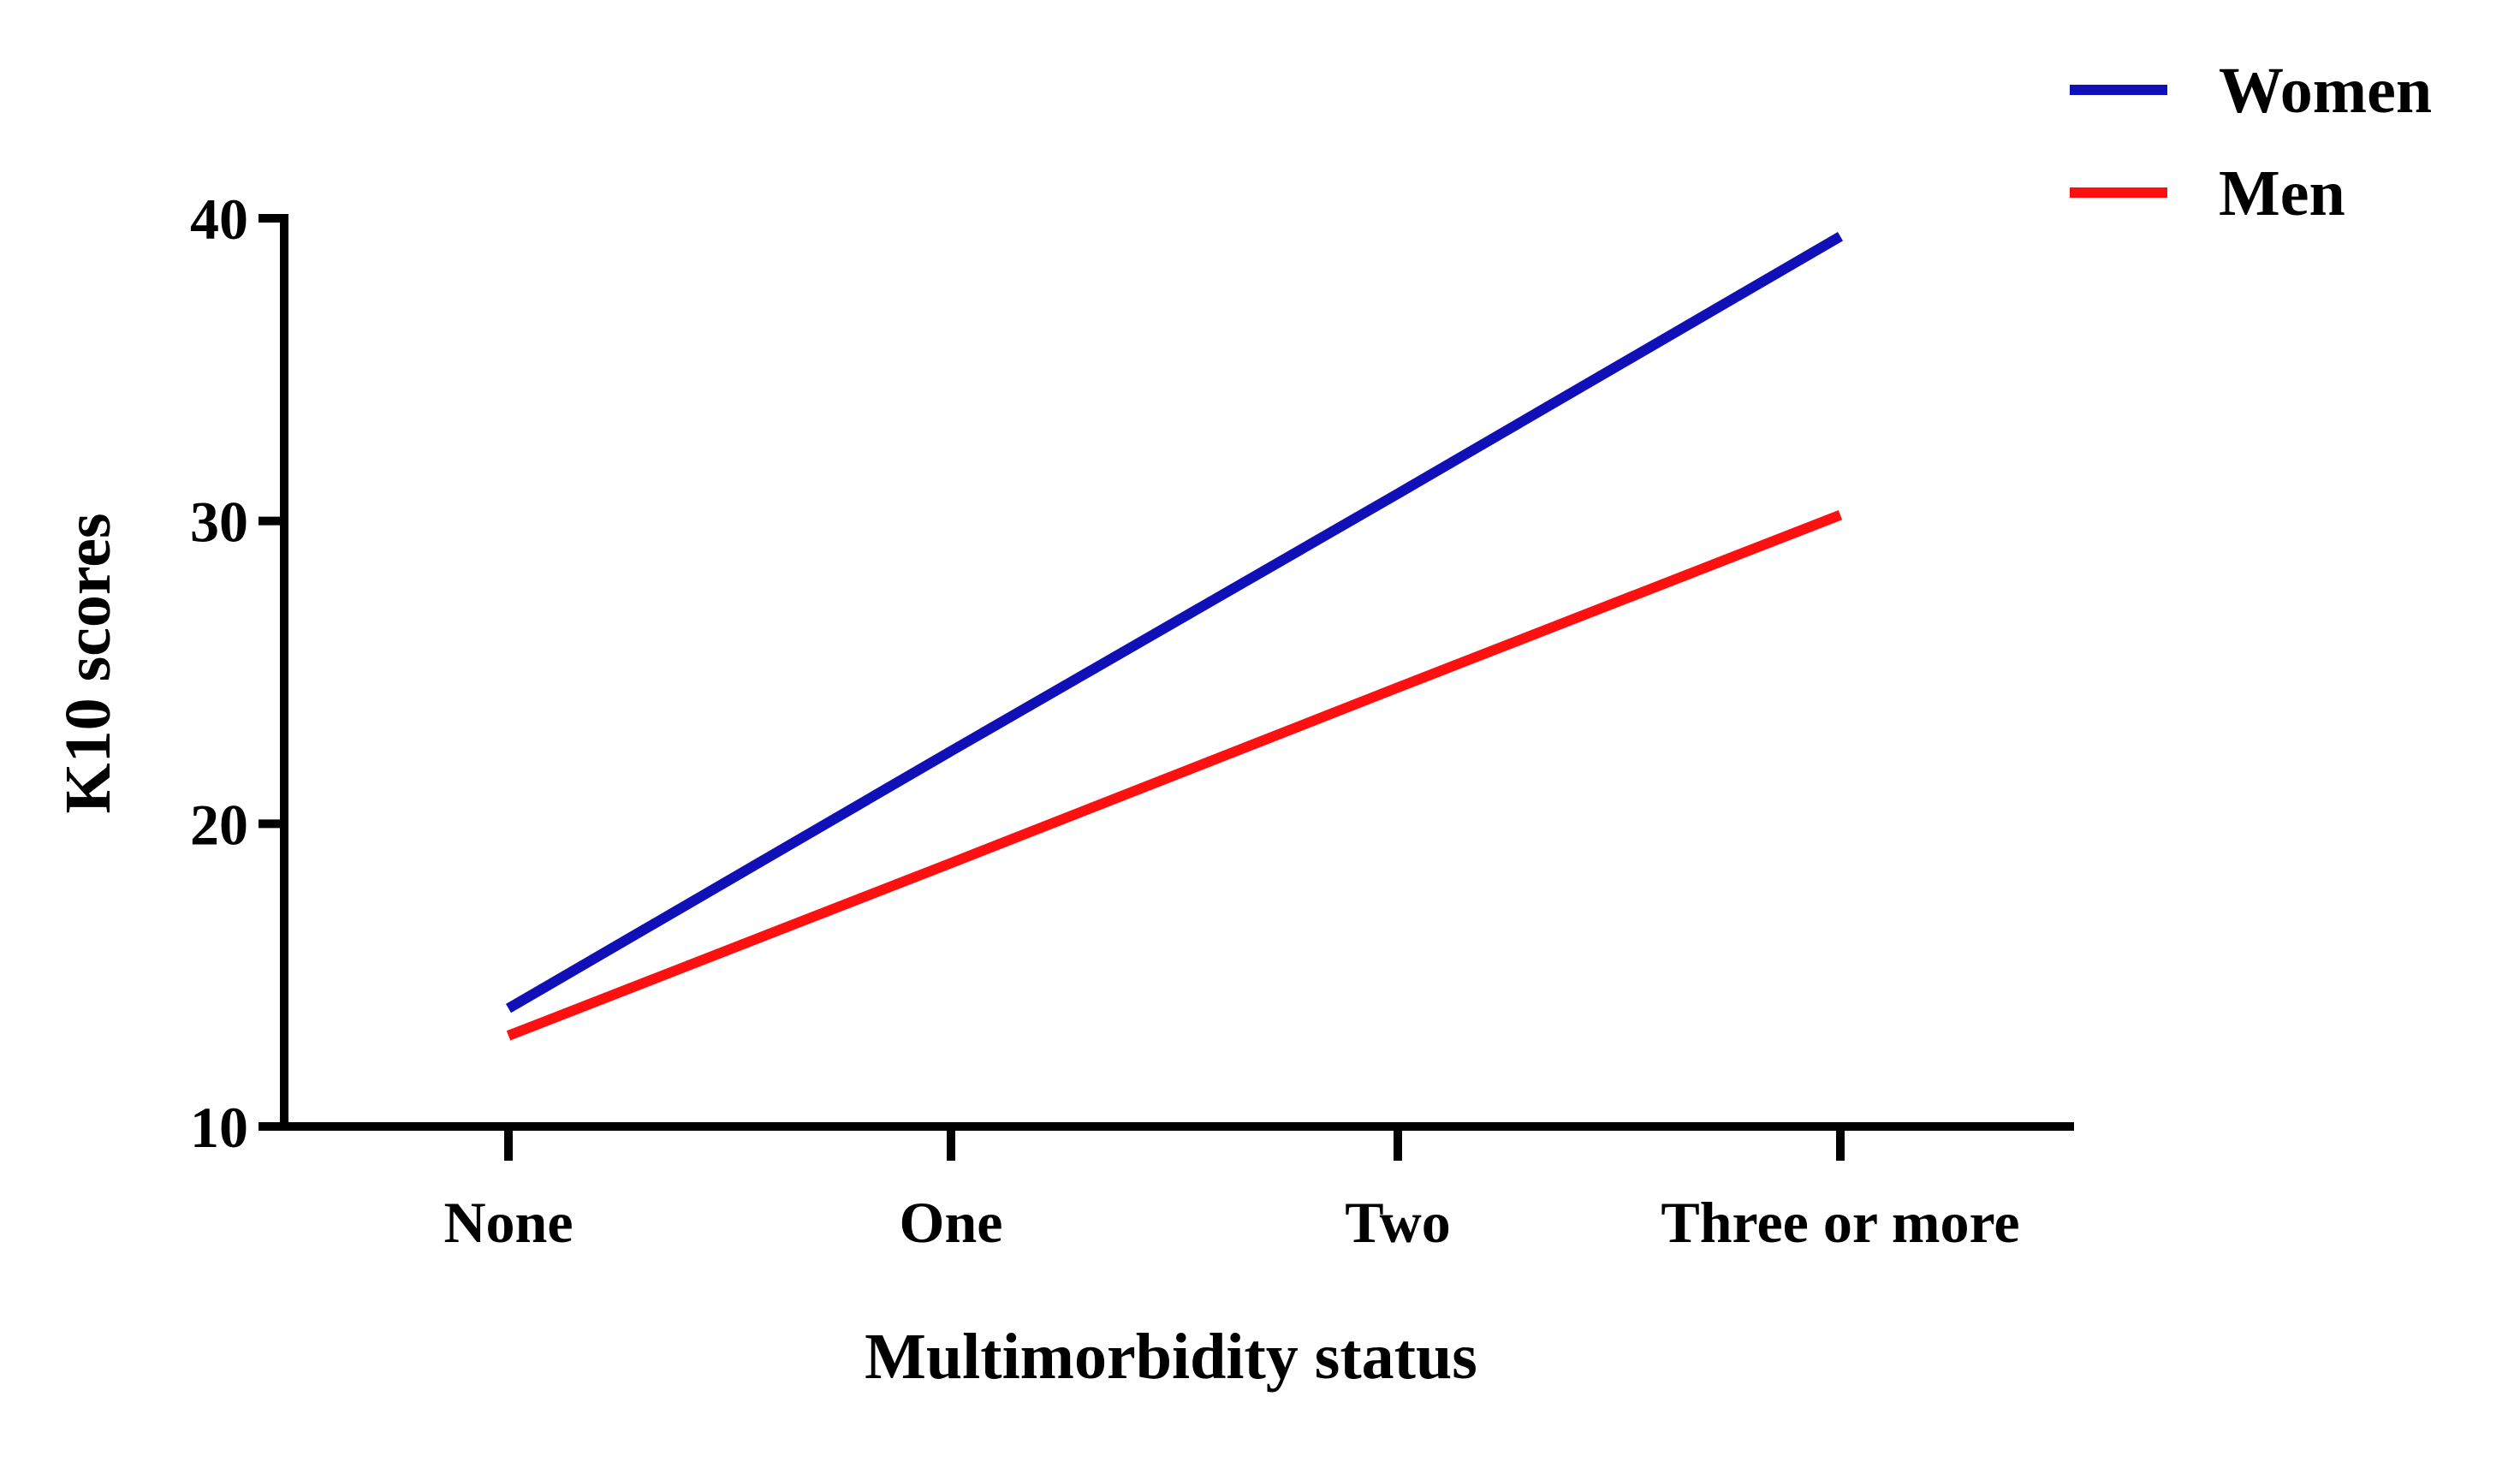 The image size is (2520, 1462). What do you see at coordinates (951, 1222) in the screenshot?
I see `x-tick-label: One` at bounding box center [951, 1222].